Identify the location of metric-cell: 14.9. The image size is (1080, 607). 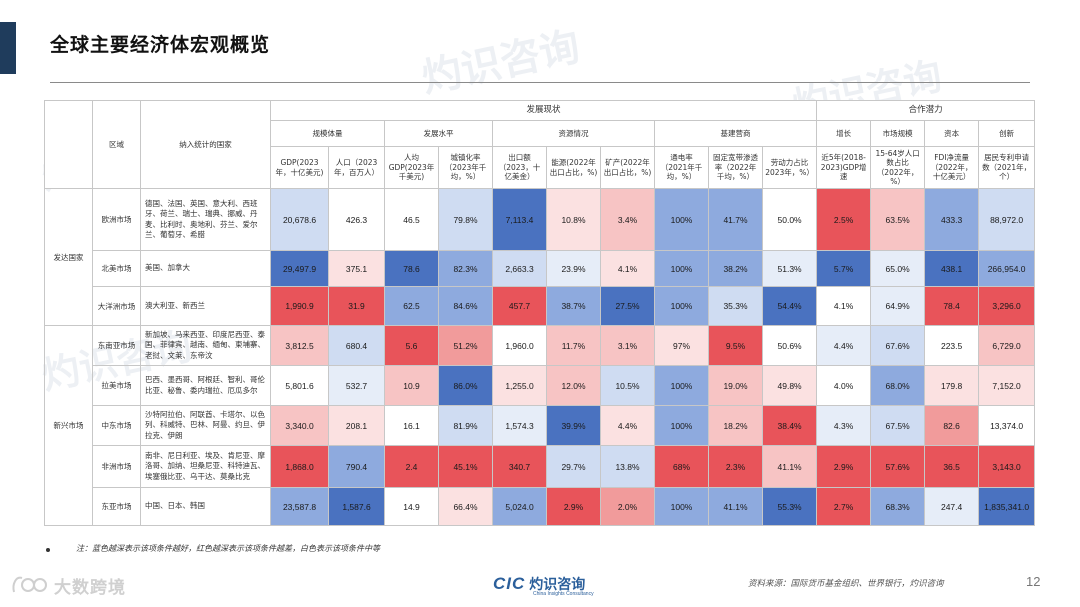
(411, 506).